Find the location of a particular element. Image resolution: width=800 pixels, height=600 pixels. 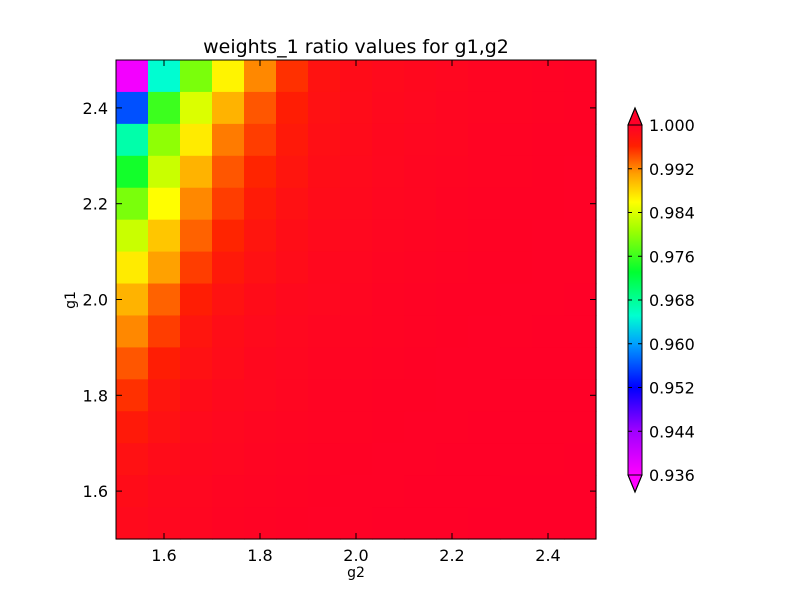

colorbar-extend-min is located at coordinates (635, 484).